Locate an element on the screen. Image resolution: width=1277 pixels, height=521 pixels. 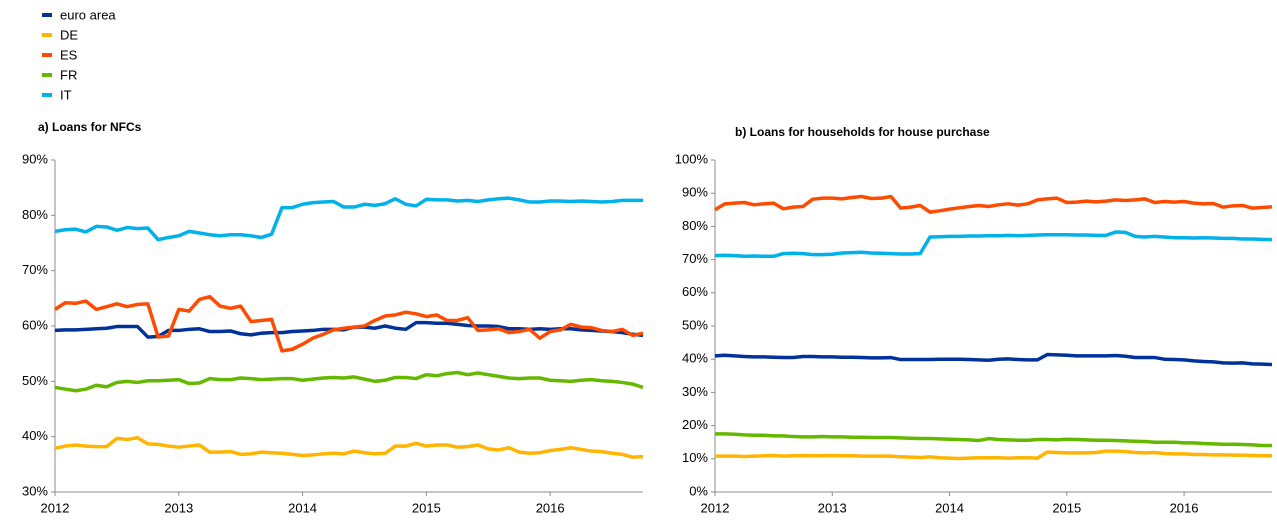
y-tick-label: 10% is located at coordinates (695, 457).